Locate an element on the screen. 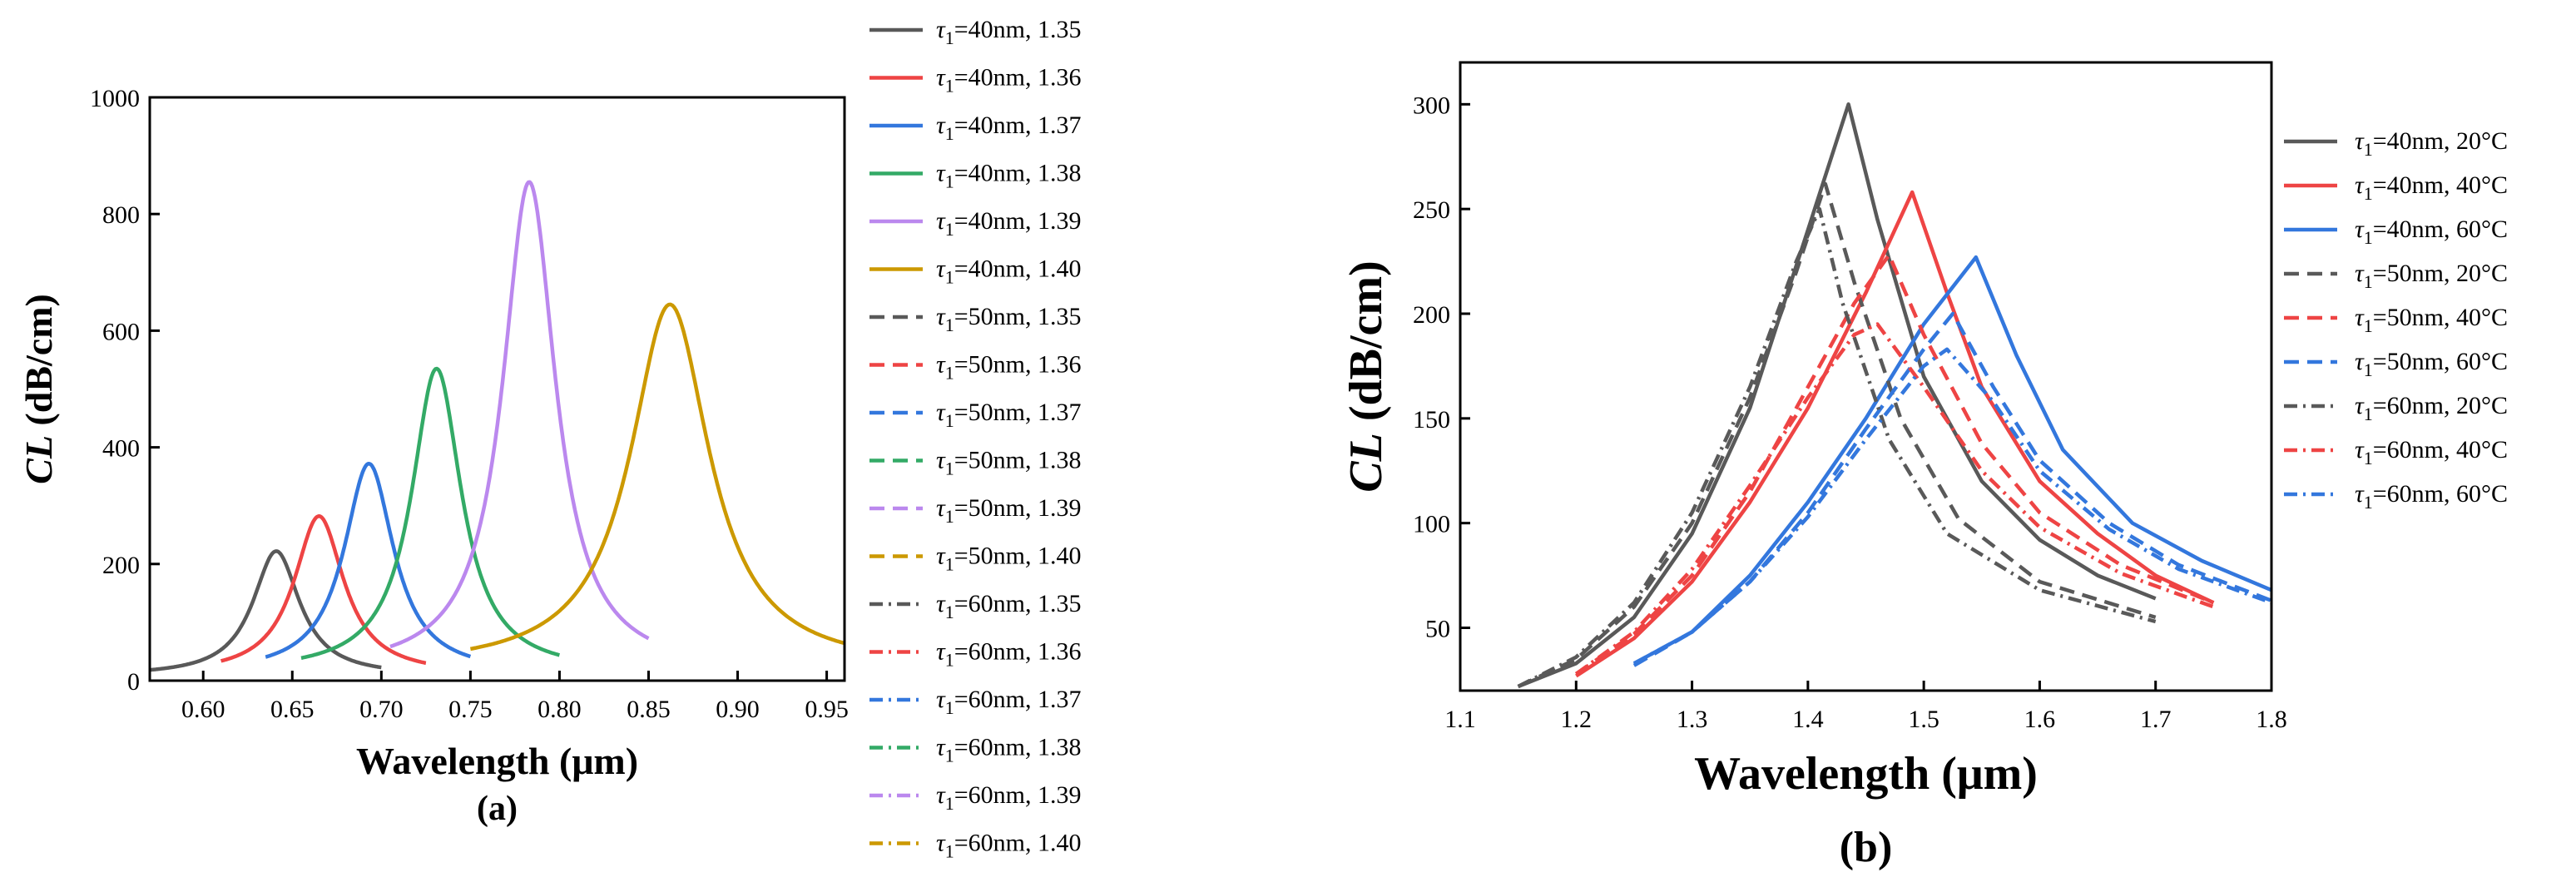  legend-label: τ1=50nm, 1.39 is located at coordinates (1009, 511).